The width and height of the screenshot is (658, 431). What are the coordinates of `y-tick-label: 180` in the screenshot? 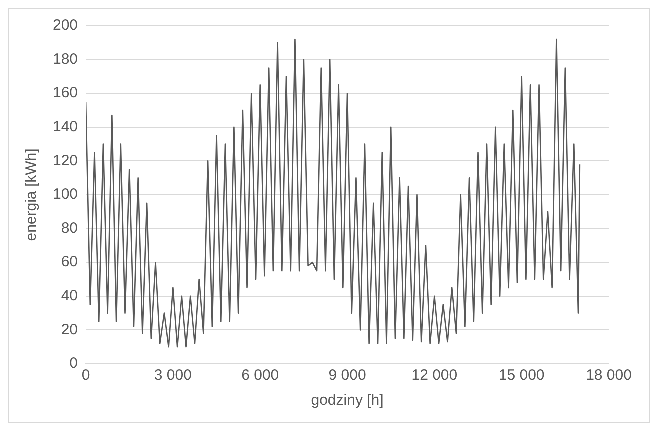 It's located at (65, 59).